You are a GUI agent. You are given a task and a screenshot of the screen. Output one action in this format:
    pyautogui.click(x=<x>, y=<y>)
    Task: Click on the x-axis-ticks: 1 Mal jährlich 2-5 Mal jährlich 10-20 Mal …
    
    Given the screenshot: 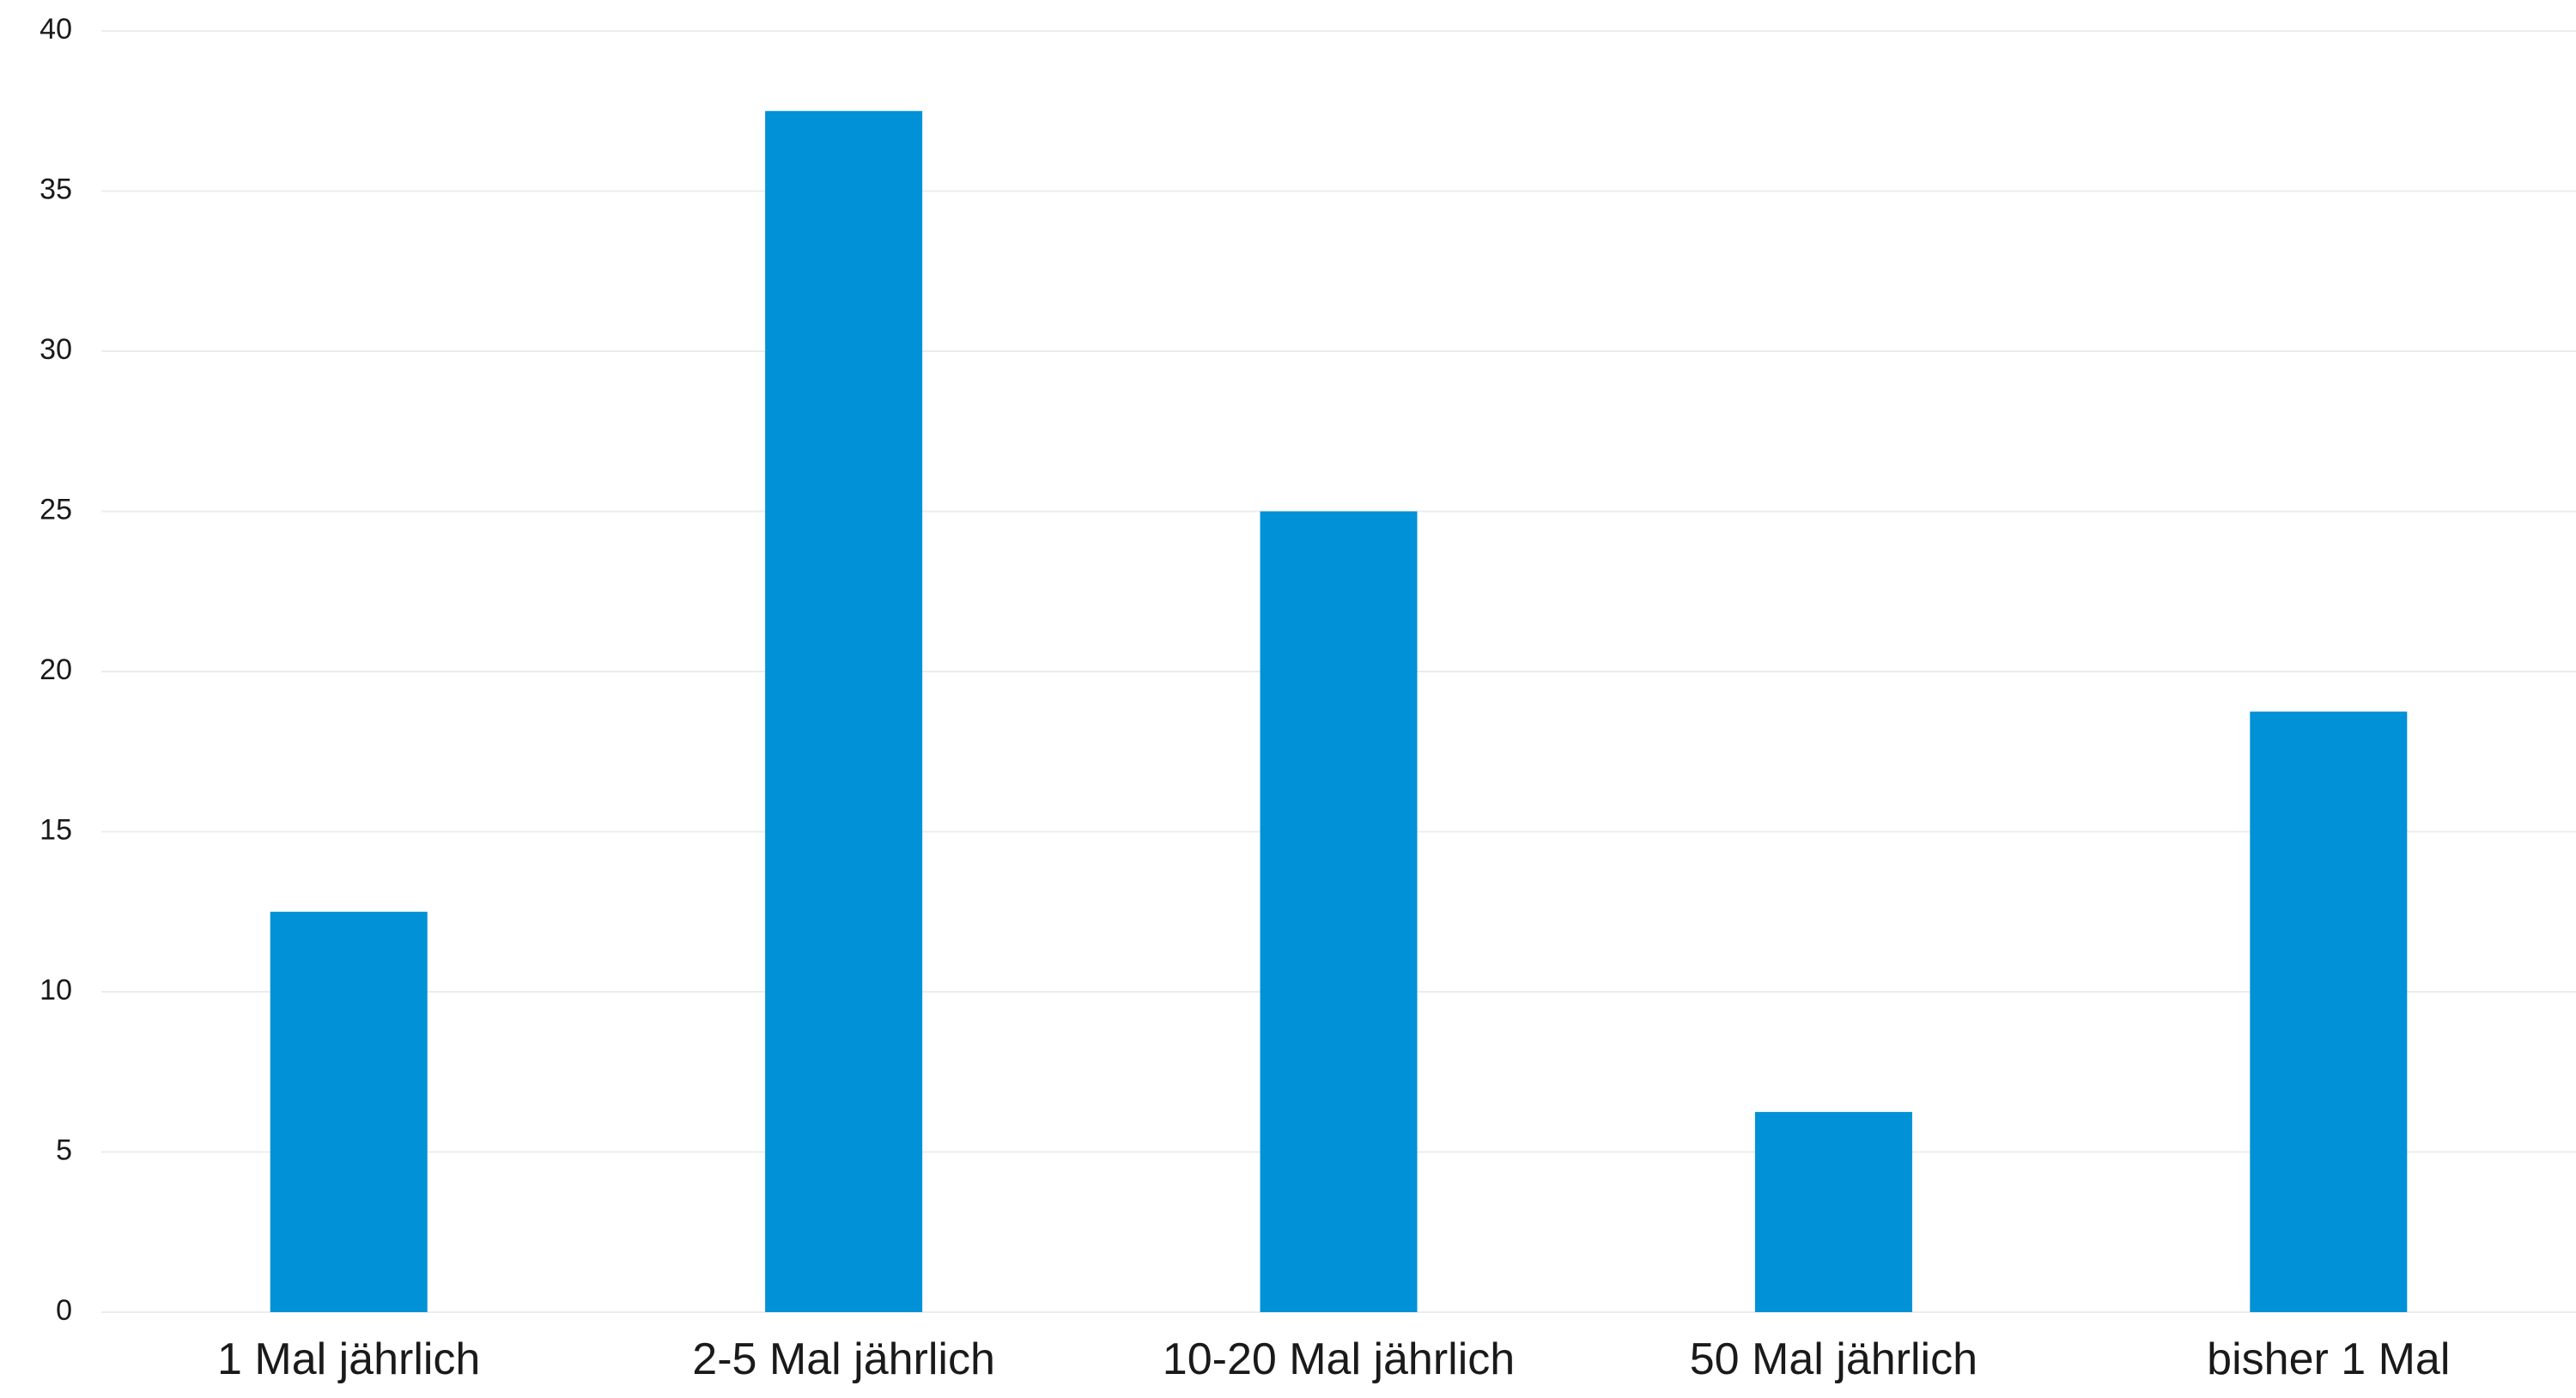 What is the action you would take?
    pyautogui.click(x=1334, y=1359)
    